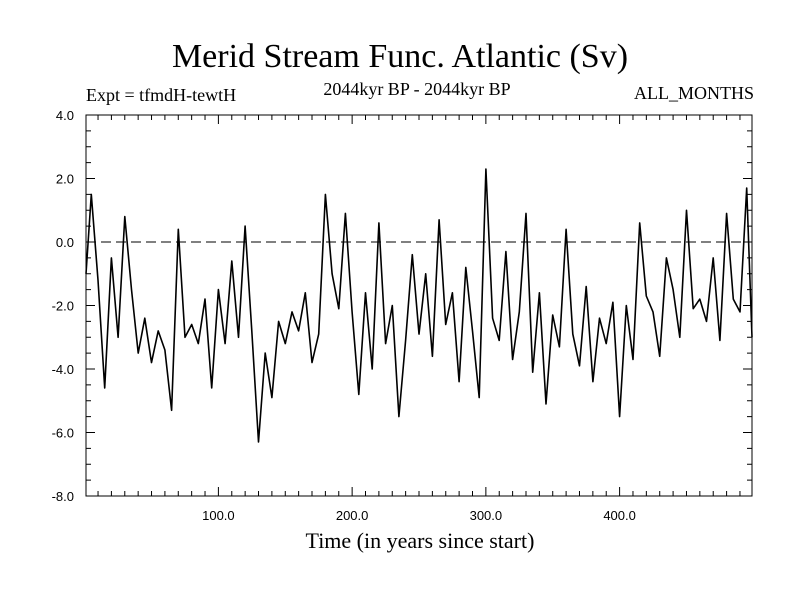 This screenshot has height=600, width=800. What do you see at coordinates (400, 56) in the screenshot?
I see `chart-title: Merid Stream Func. Atlantic (Sv)` at bounding box center [400, 56].